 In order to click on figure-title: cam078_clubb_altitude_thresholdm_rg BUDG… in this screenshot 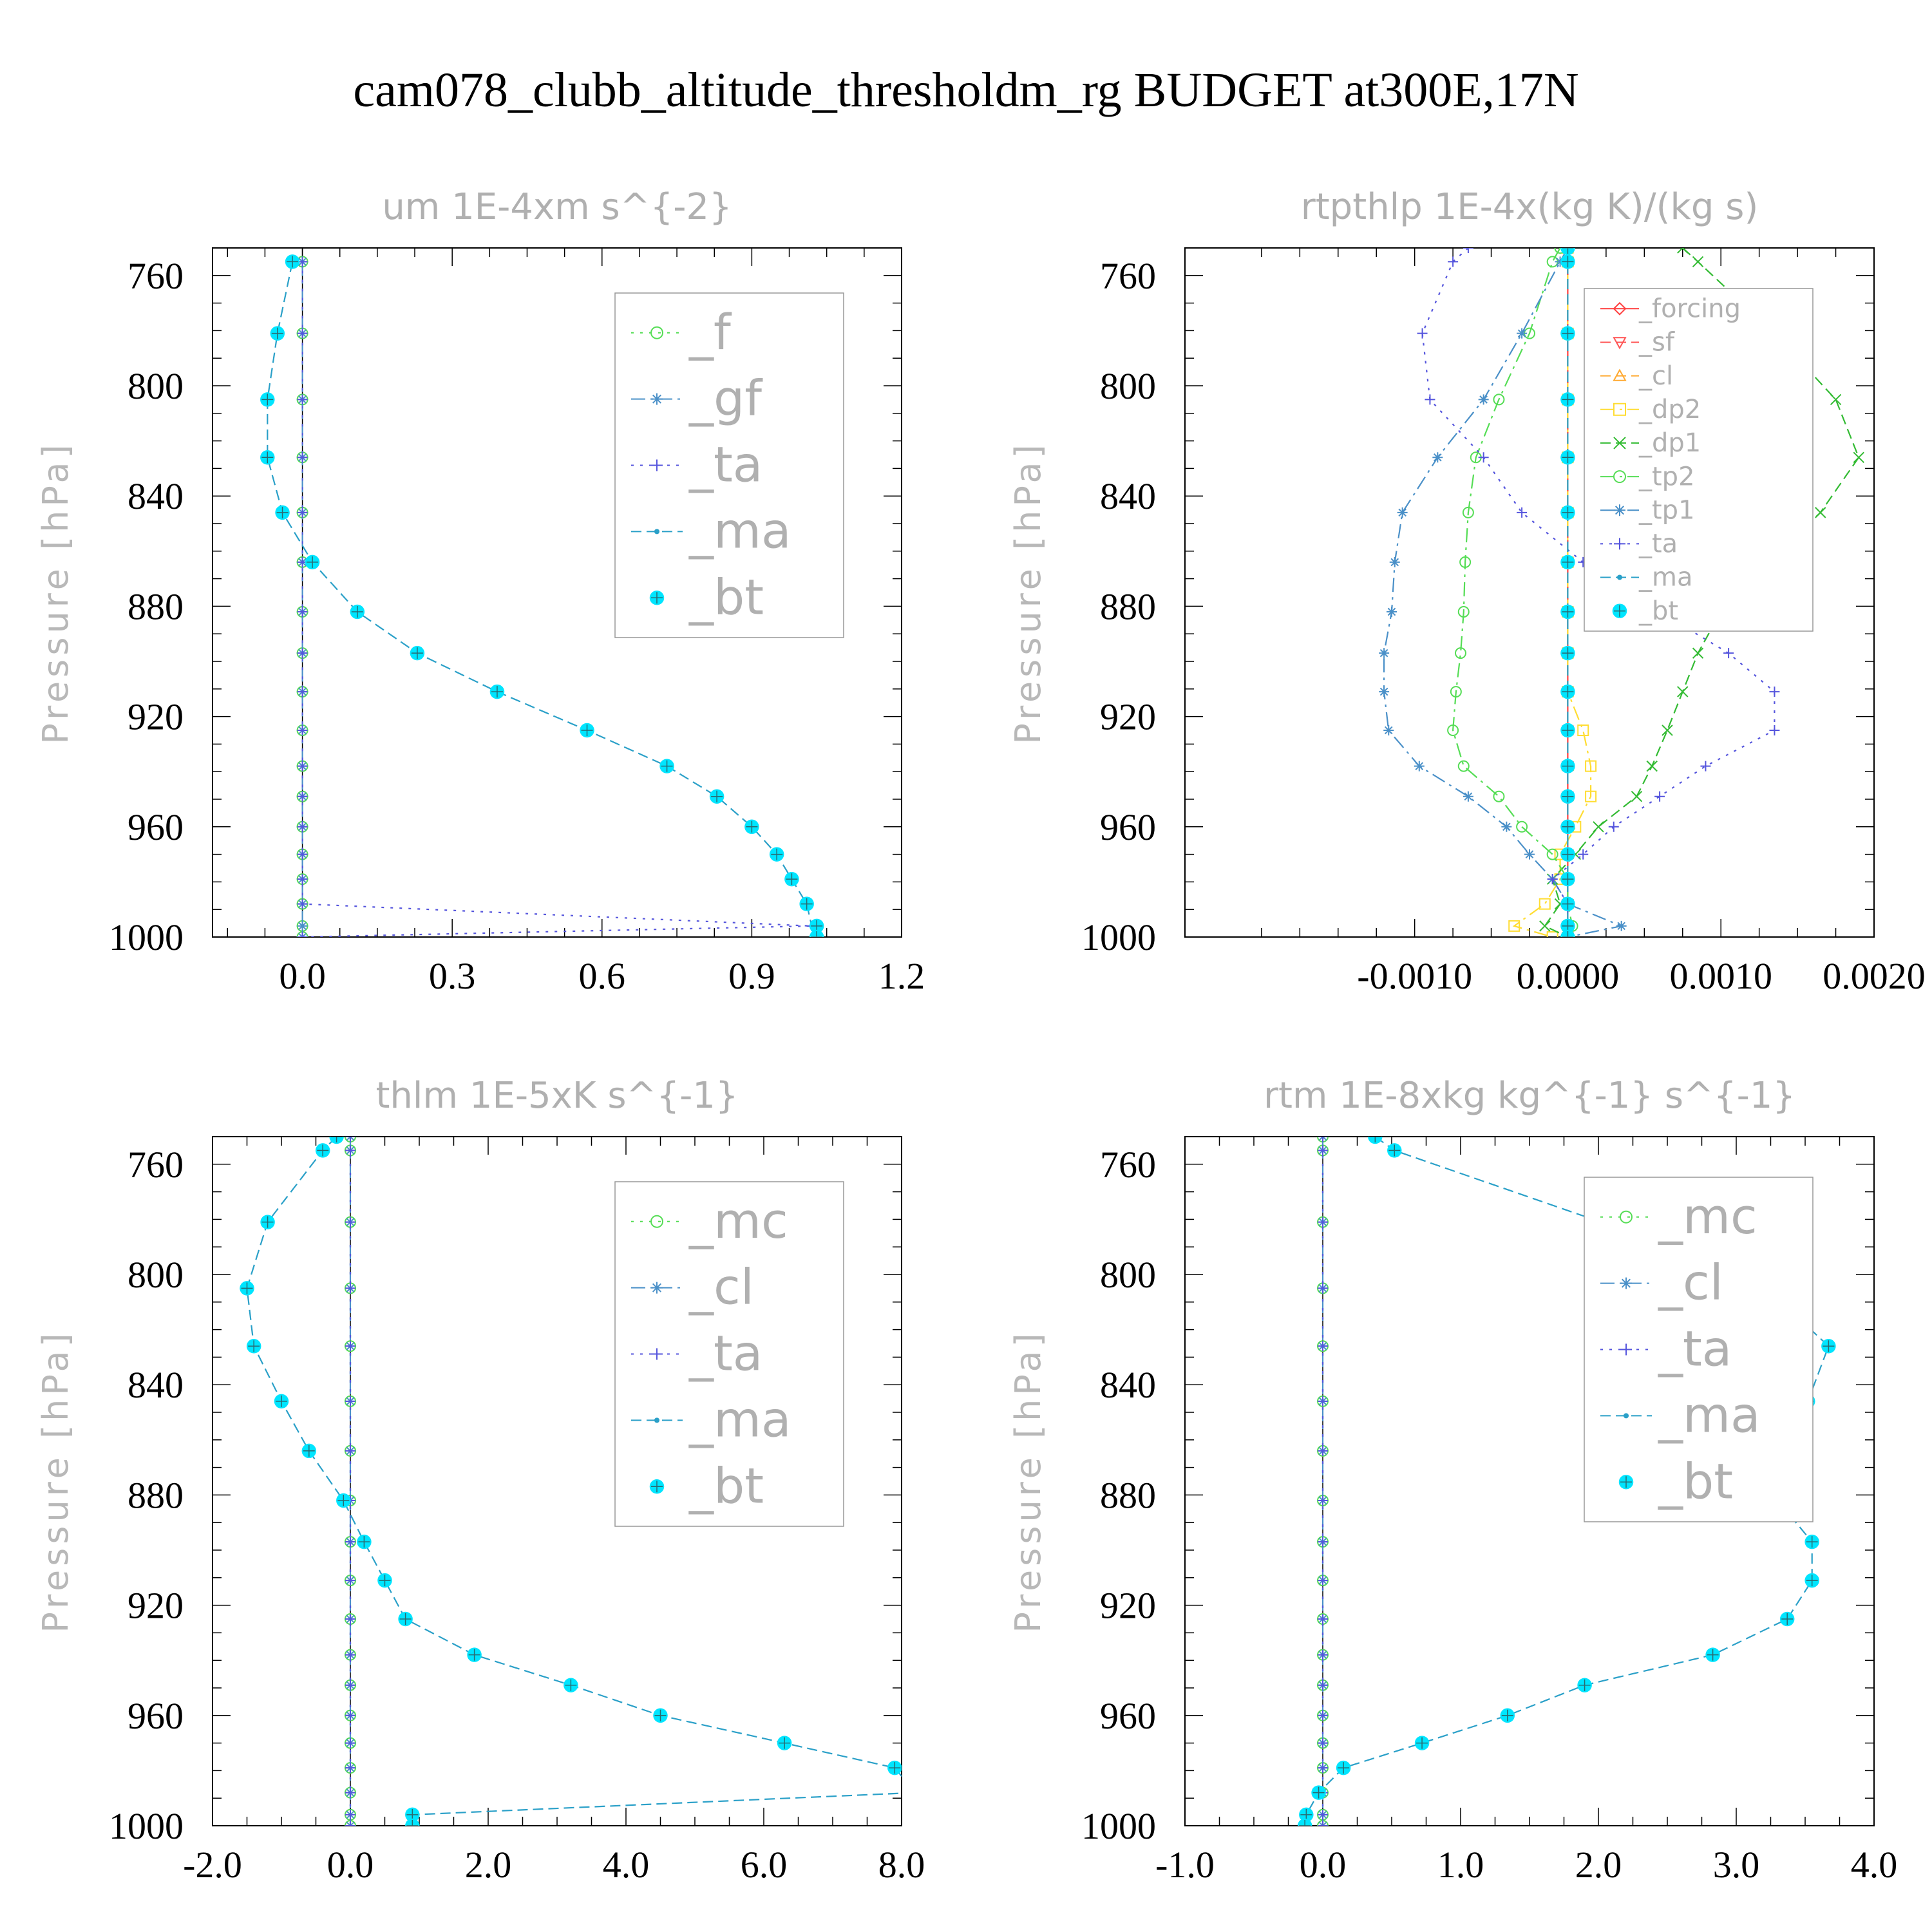, I will do `click(966, 90)`.